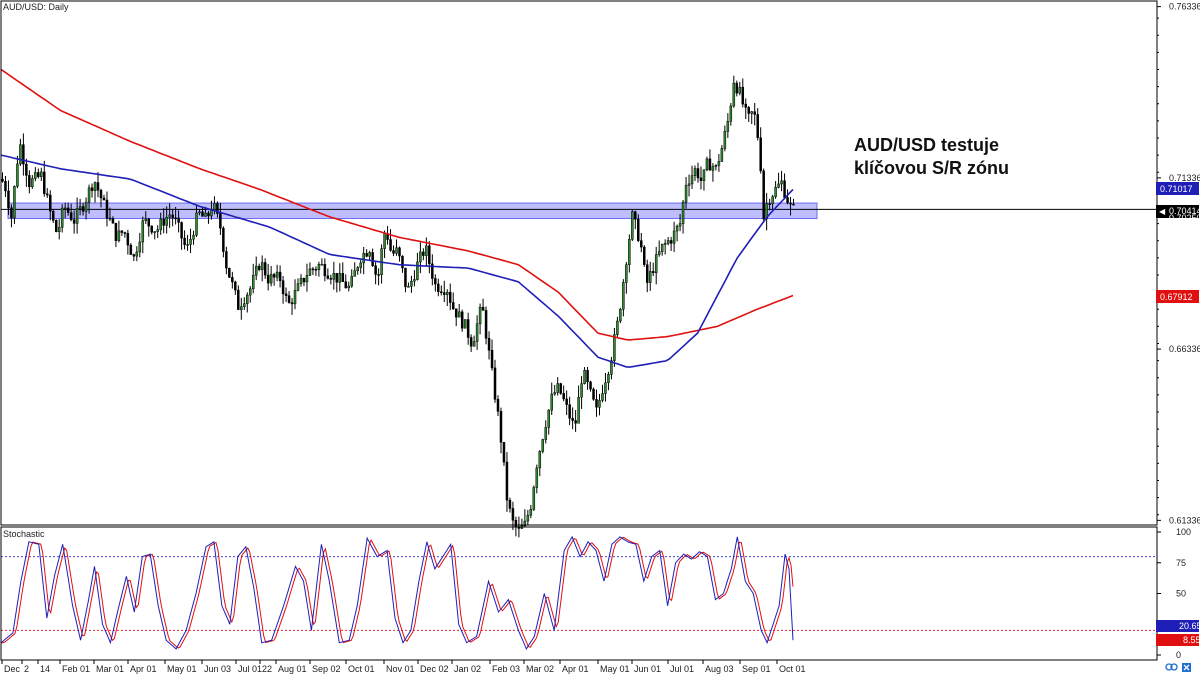 This screenshot has height=680, width=1200. I want to click on time-tick-label: Apr 01, so click(575, 669).